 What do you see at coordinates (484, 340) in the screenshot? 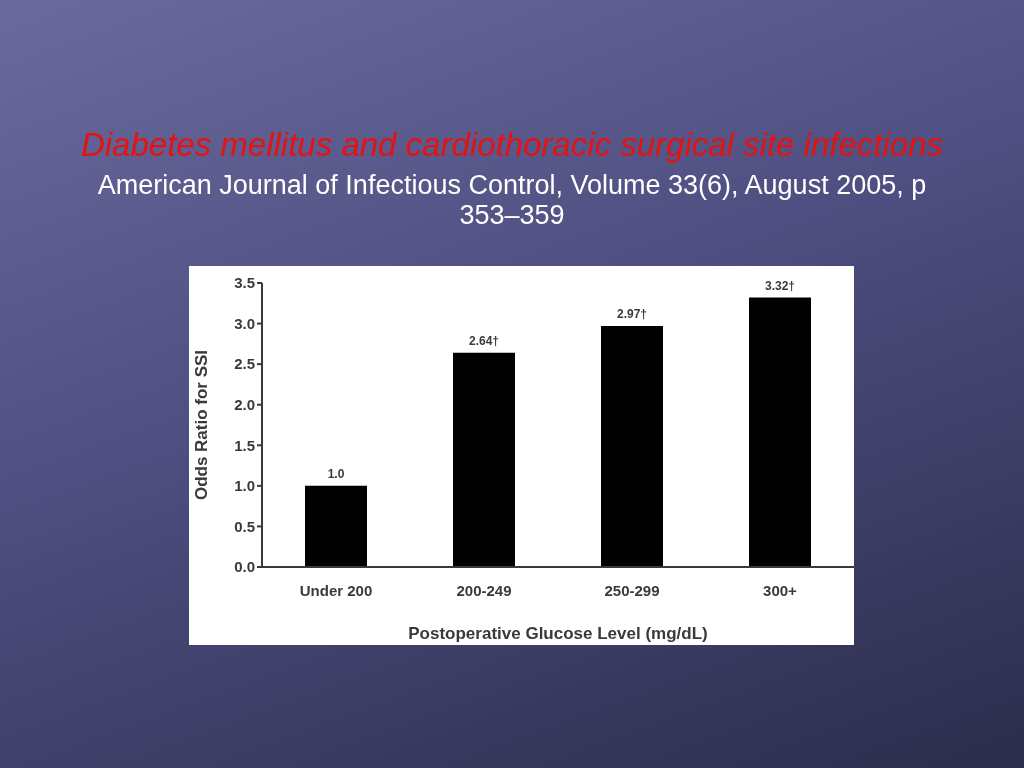
I see `data-label: 2.64†` at bounding box center [484, 340].